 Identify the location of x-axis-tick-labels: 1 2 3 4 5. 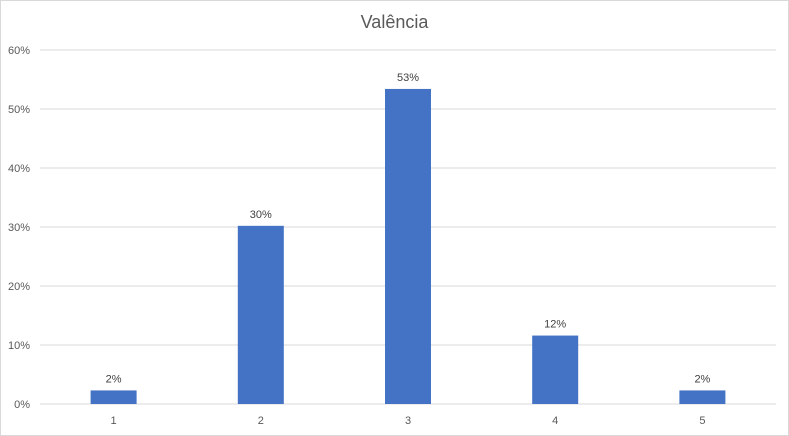
(408, 421).